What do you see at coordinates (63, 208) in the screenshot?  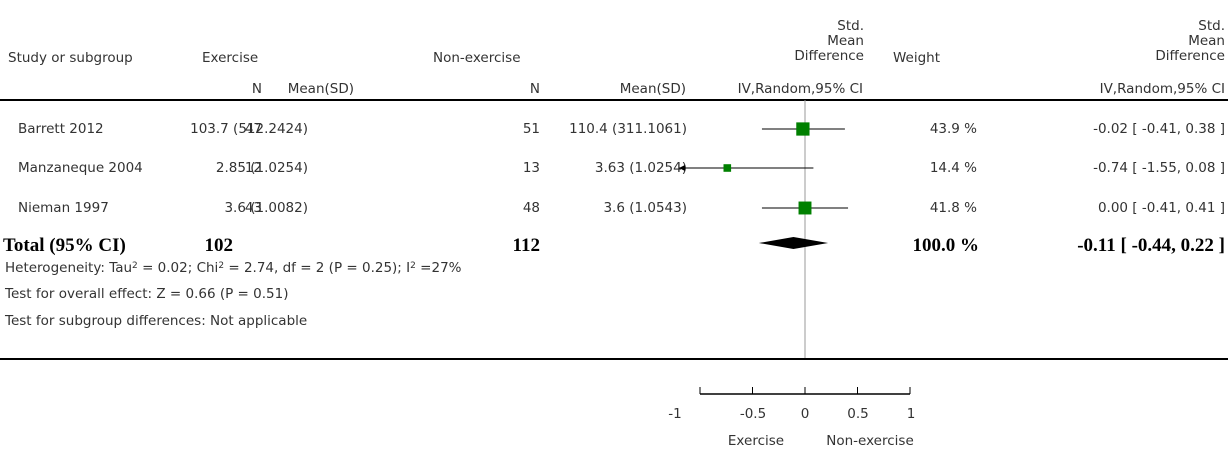 I see `study-name: Nieman 1997` at bounding box center [63, 208].